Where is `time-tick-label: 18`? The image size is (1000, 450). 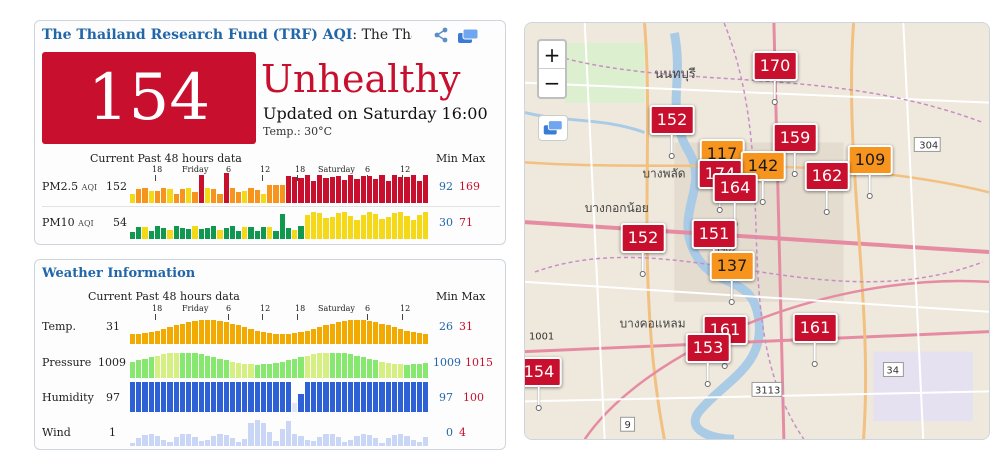
time-tick-label: 18 is located at coordinates (157, 308).